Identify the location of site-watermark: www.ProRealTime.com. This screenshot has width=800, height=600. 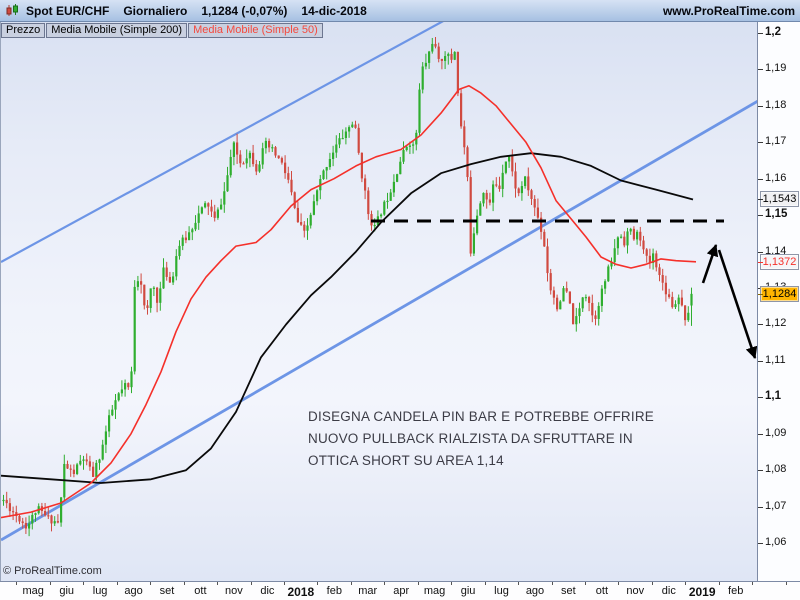
(728, 10).